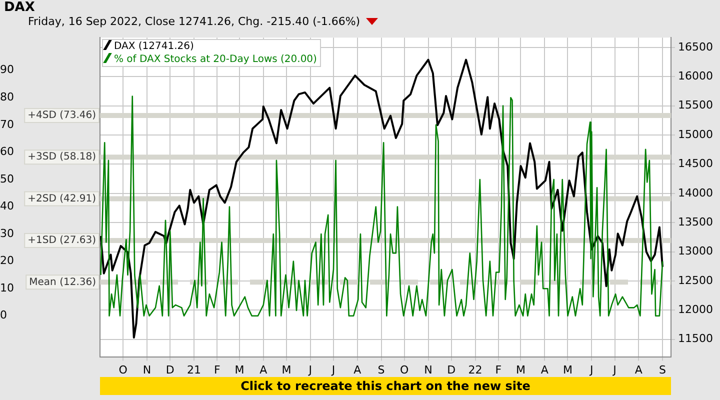 The height and width of the screenshot is (400, 720). I want to click on y-tick-label: 90, so click(7, 69).